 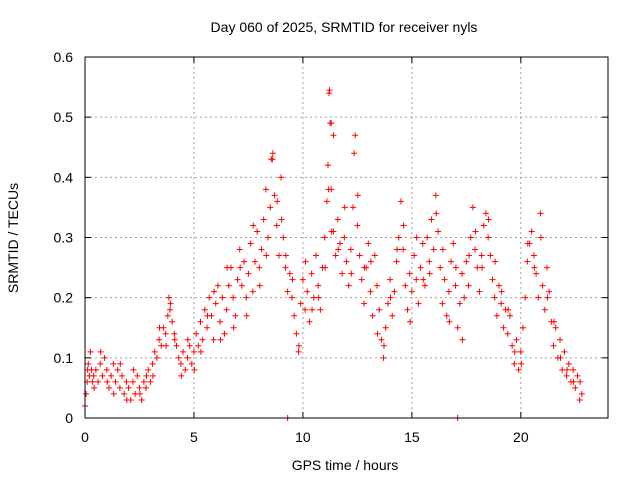 I want to click on y-axis-label: SRMTID / TECUs, so click(x=13, y=238).